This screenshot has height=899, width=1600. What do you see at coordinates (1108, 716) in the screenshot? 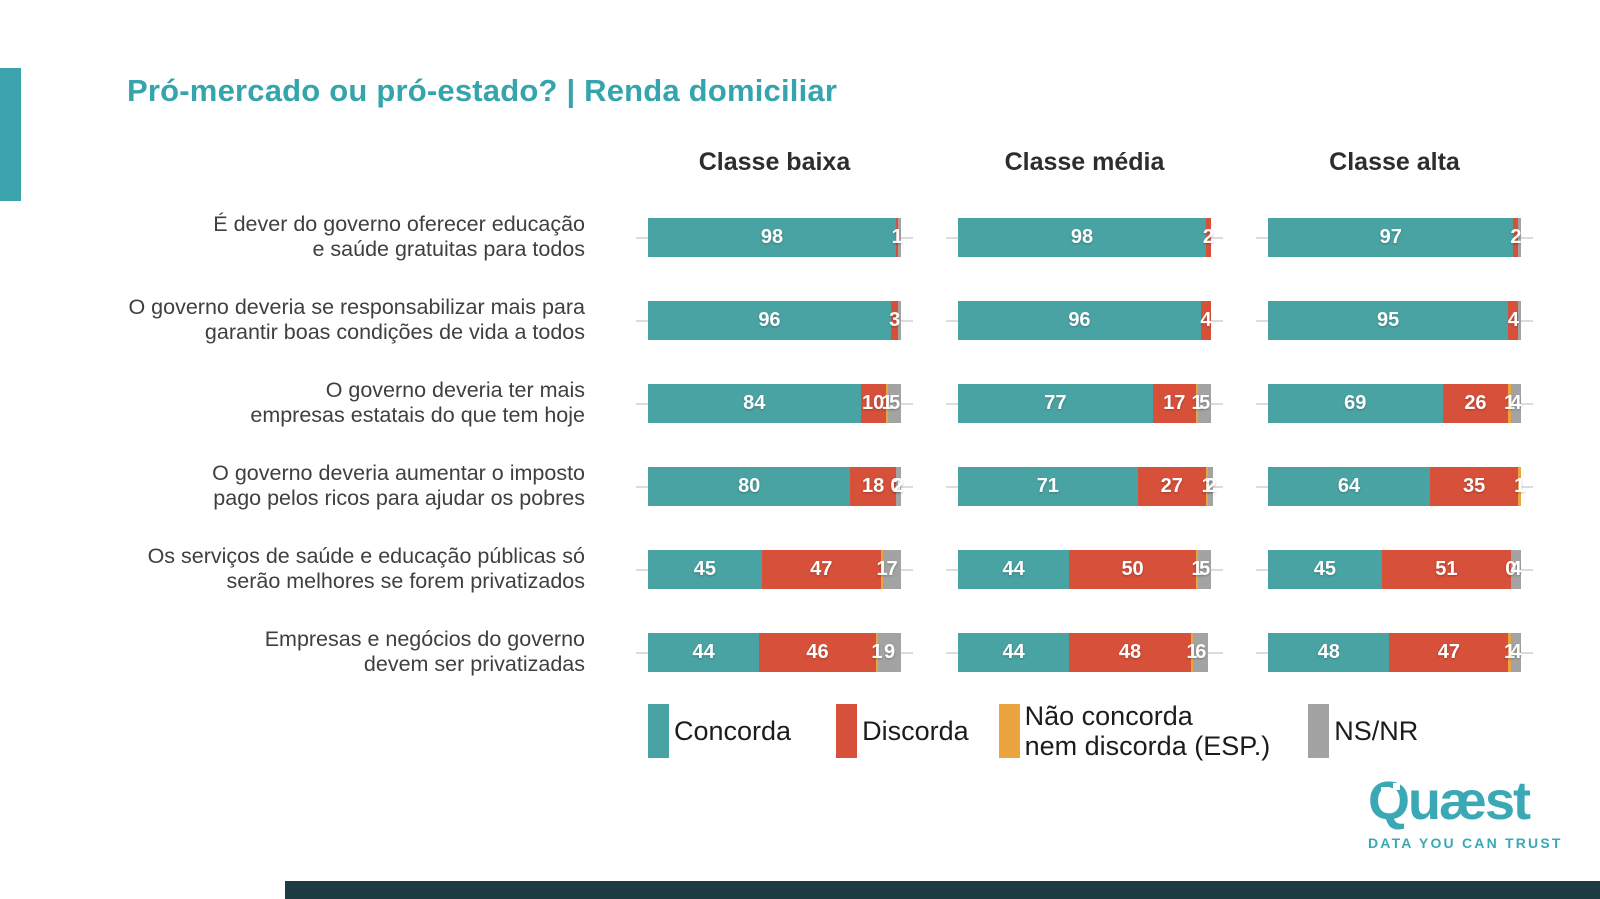
I see `legend-label-line: Não concorda` at bounding box center [1108, 716].